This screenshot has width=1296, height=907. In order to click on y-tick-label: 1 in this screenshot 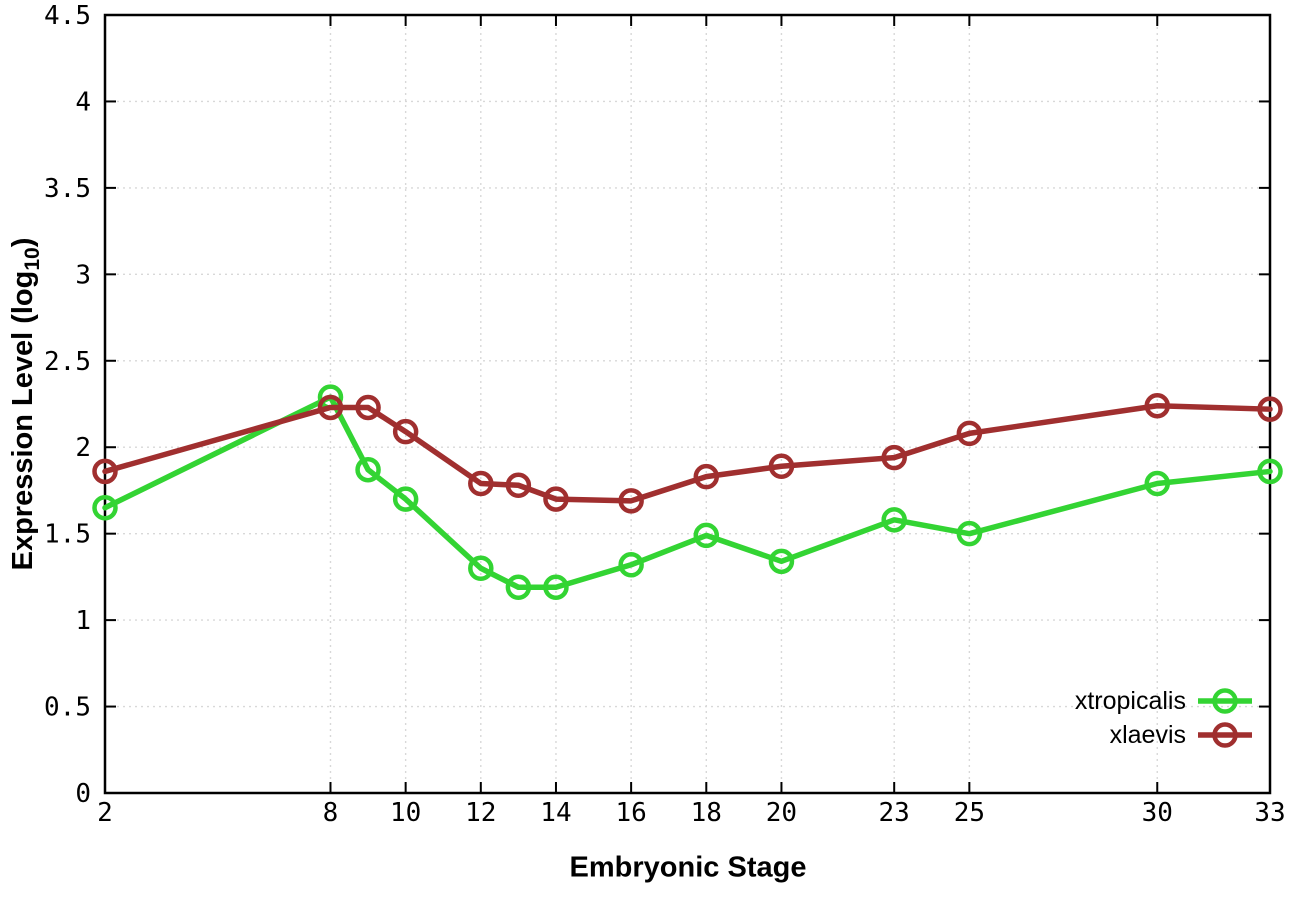, I will do `click(83, 621)`.